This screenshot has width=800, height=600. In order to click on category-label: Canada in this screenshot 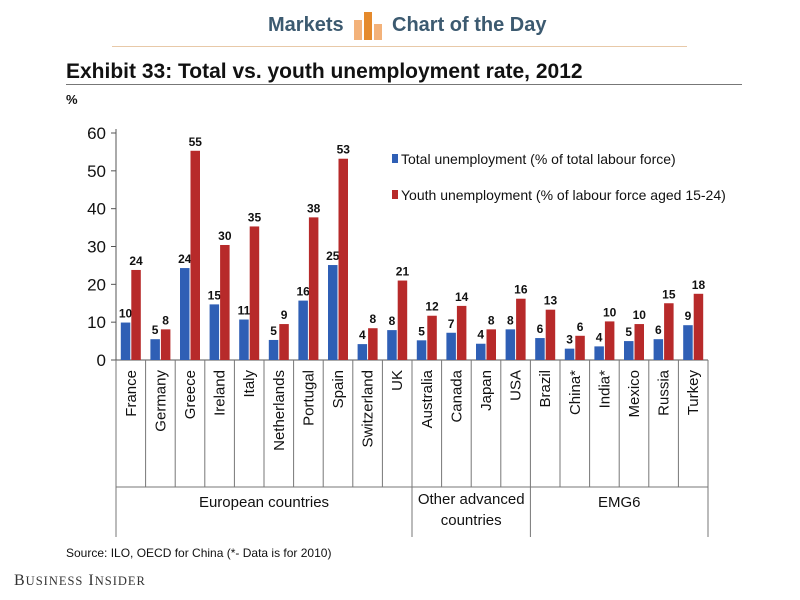, I will do `click(456, 395)`.